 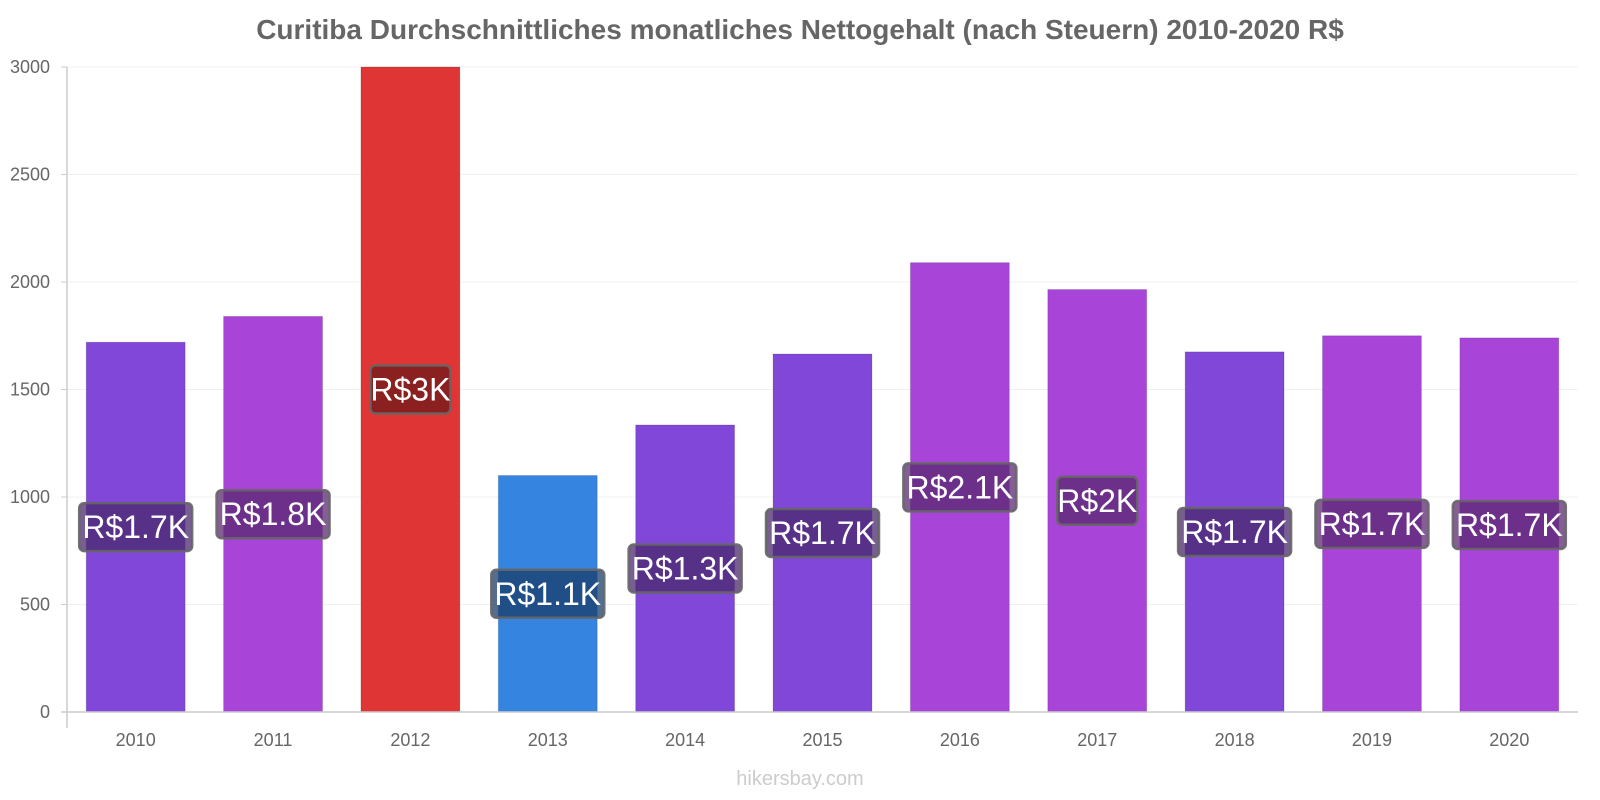 I want to click on y-tick-label: 0, so click(x=45, y=712).